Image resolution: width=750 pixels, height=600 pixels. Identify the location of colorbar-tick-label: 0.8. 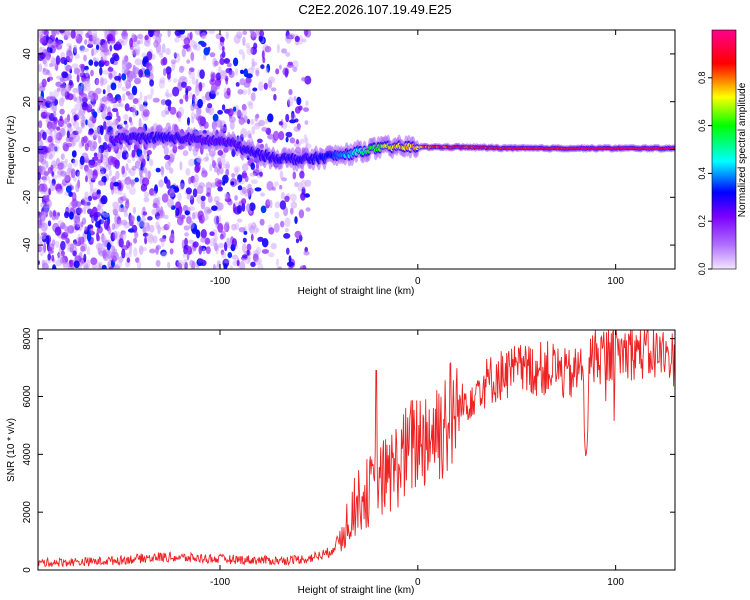
(702, 78).